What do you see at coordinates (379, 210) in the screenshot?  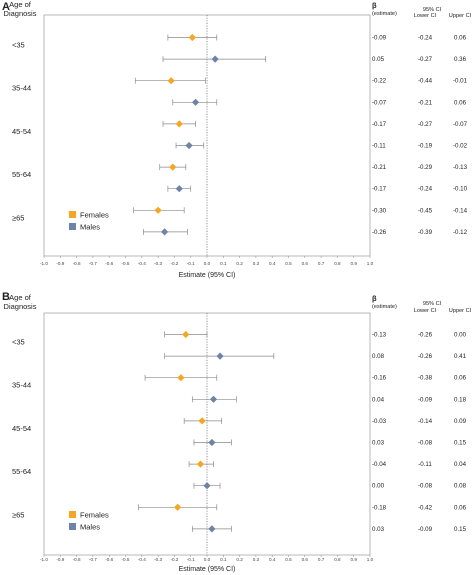 I see `table-cell-estimate: -0.30` at bounding box center [379, 210].